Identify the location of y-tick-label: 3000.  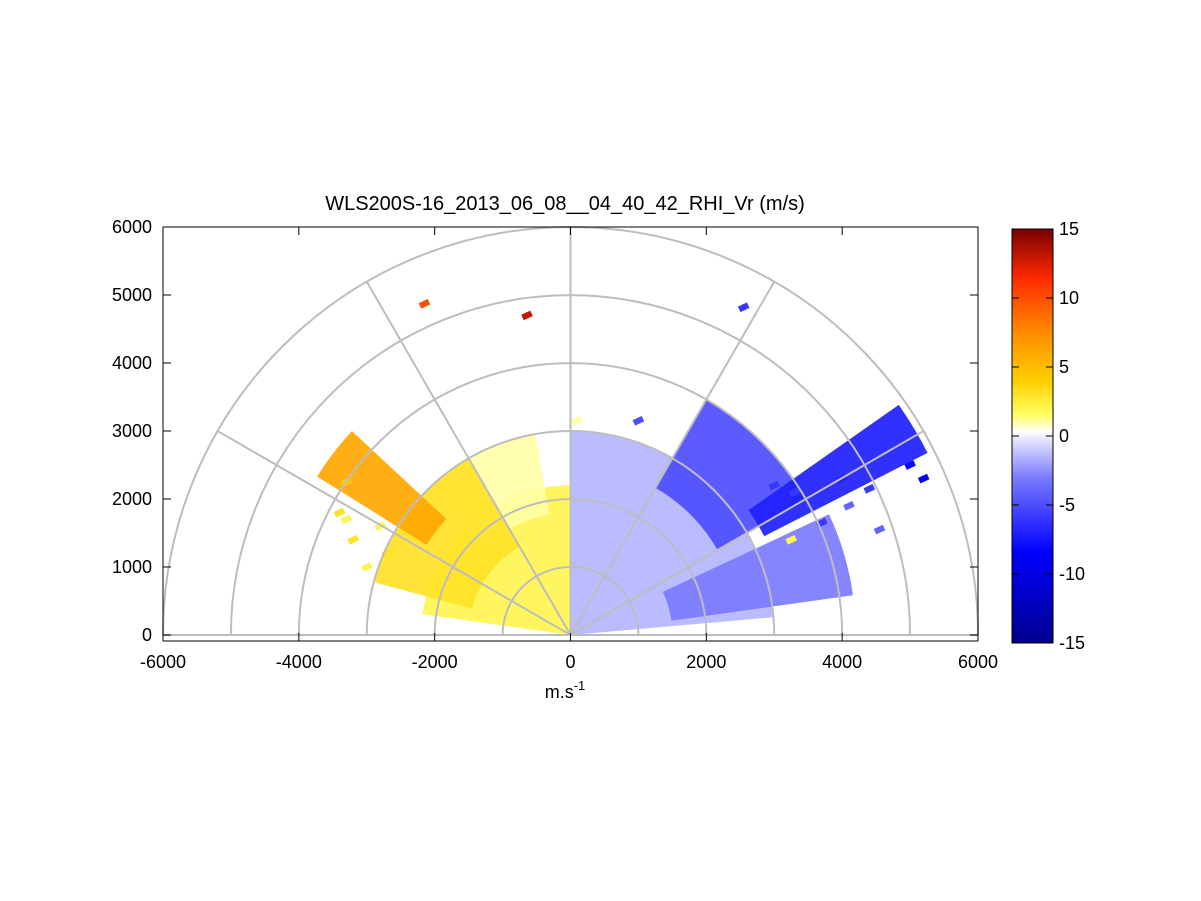
(132, 431).